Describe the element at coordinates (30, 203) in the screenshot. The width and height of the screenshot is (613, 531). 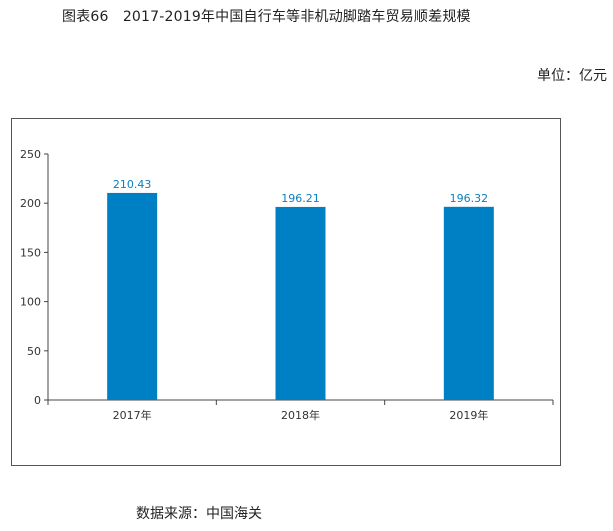
I see `y-tick-label: 200` at that location.